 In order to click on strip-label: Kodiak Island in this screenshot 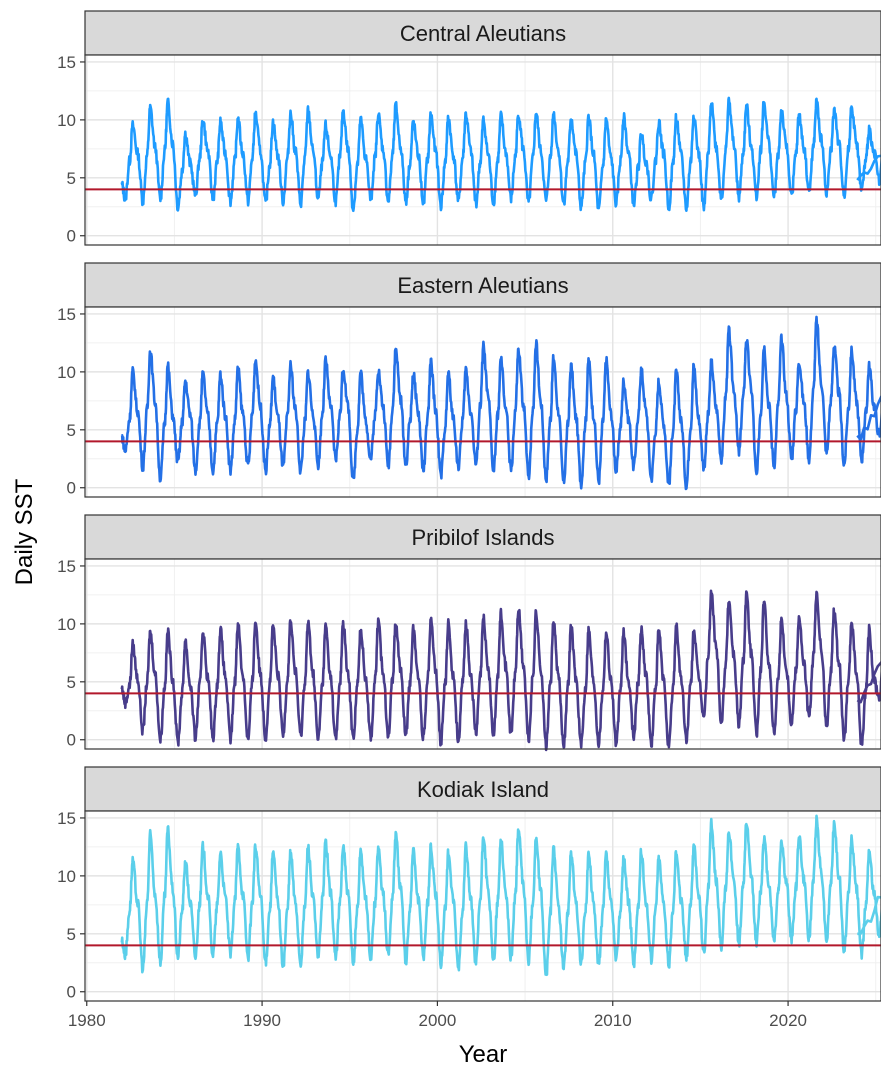, I will do `click(483, 789)`.